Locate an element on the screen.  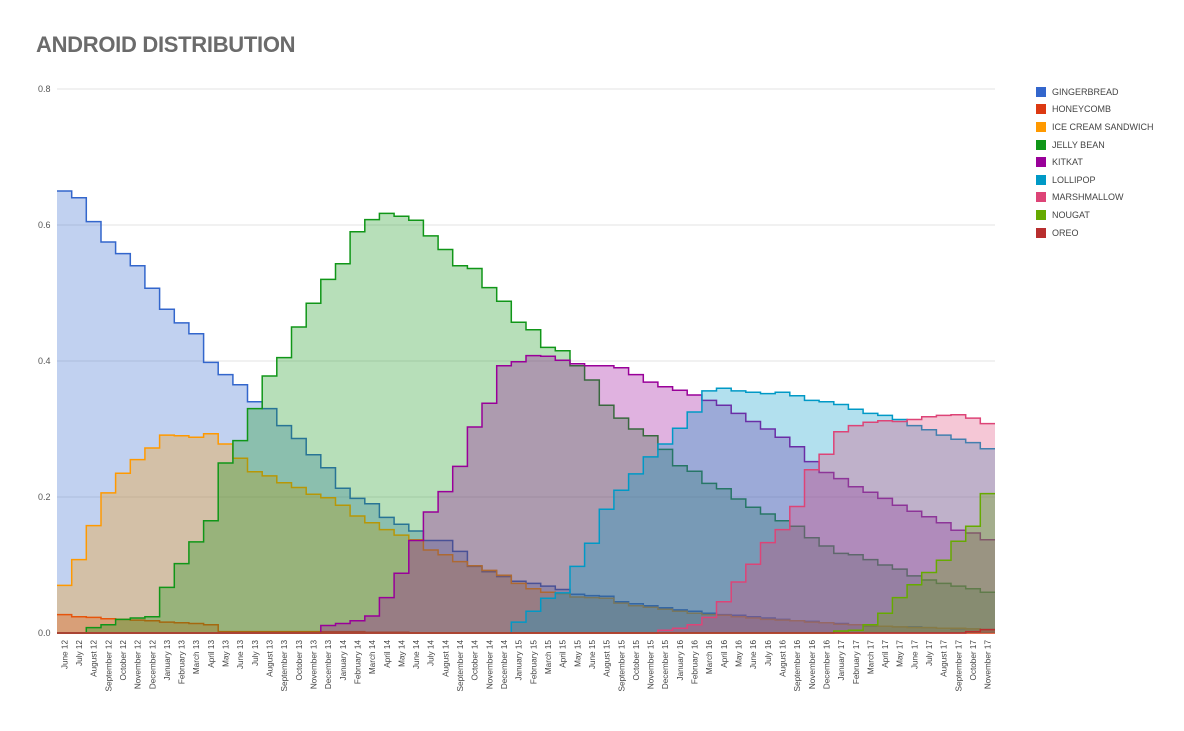
legend-item: NOUGAT is located at coordinates (1095, 215).